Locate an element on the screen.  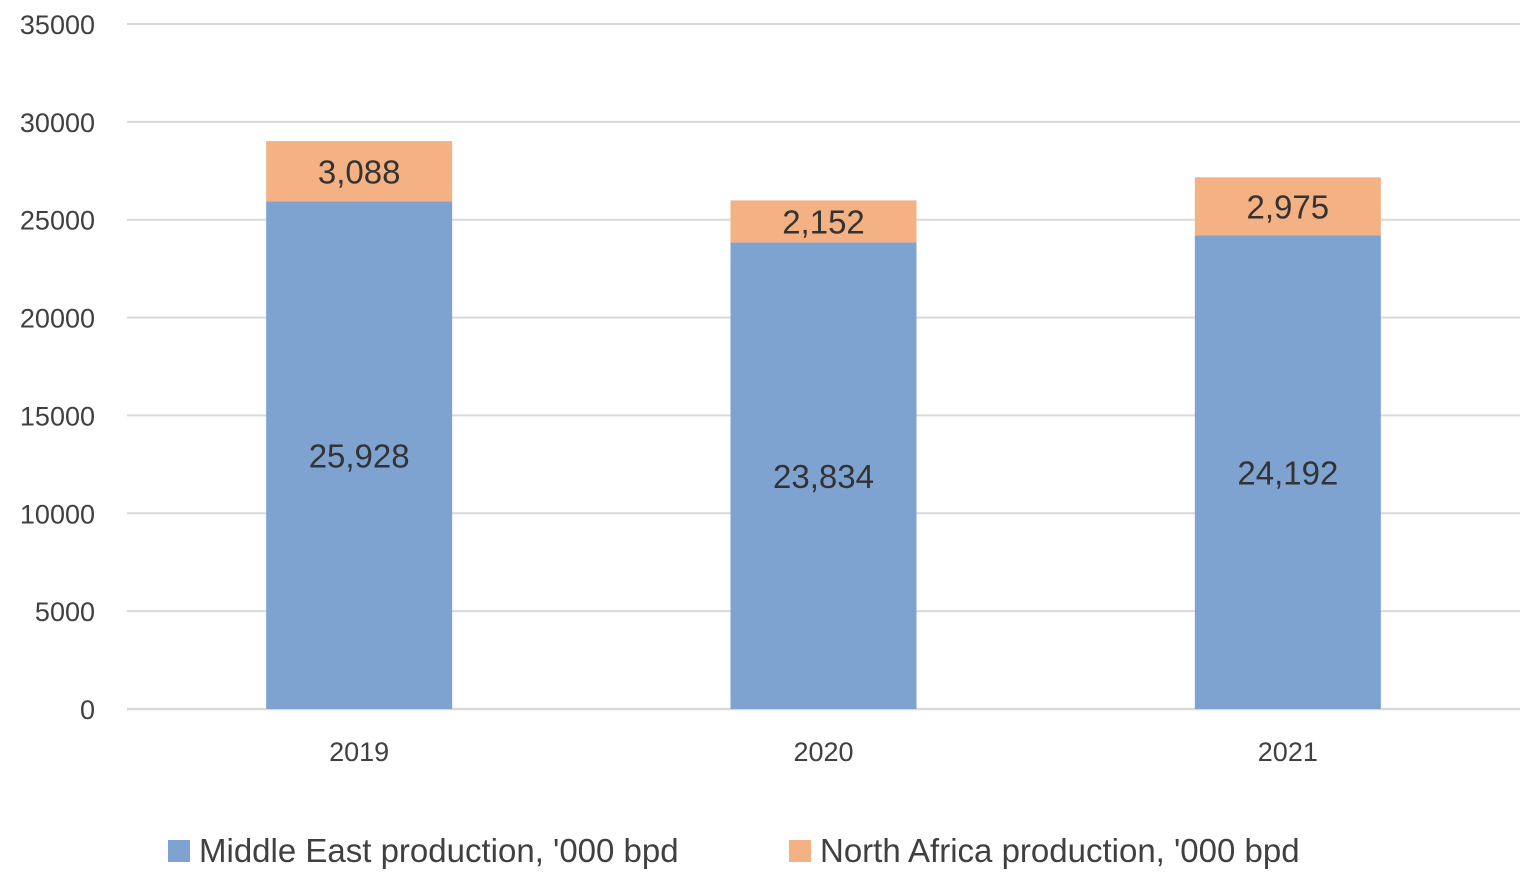
bar-segment-north-africa-2019 is located at coordinates (359, 171).